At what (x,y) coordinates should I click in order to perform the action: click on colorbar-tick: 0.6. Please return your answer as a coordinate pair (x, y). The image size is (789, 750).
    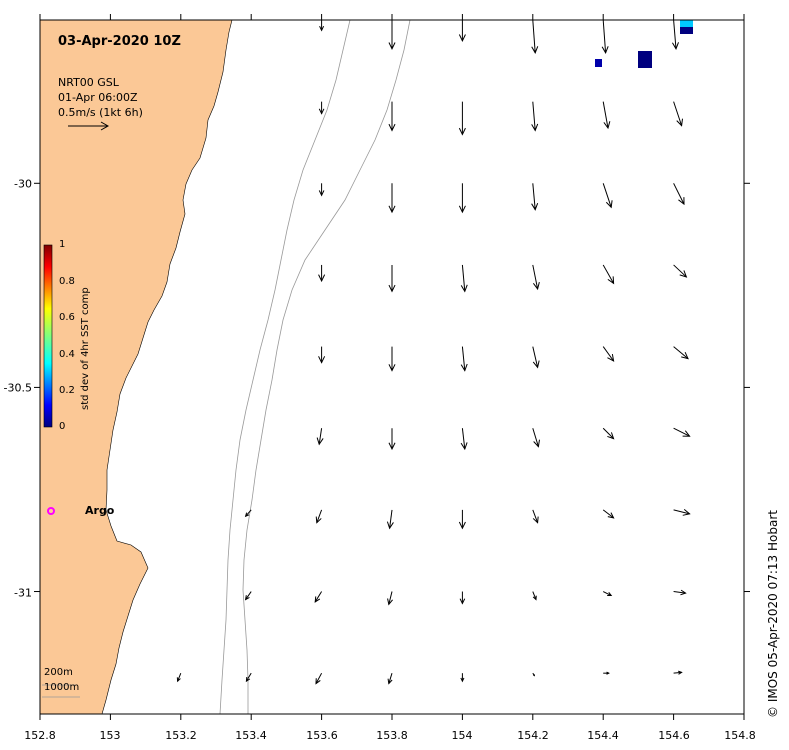
    Looking at the image, I should click on (67, 317).